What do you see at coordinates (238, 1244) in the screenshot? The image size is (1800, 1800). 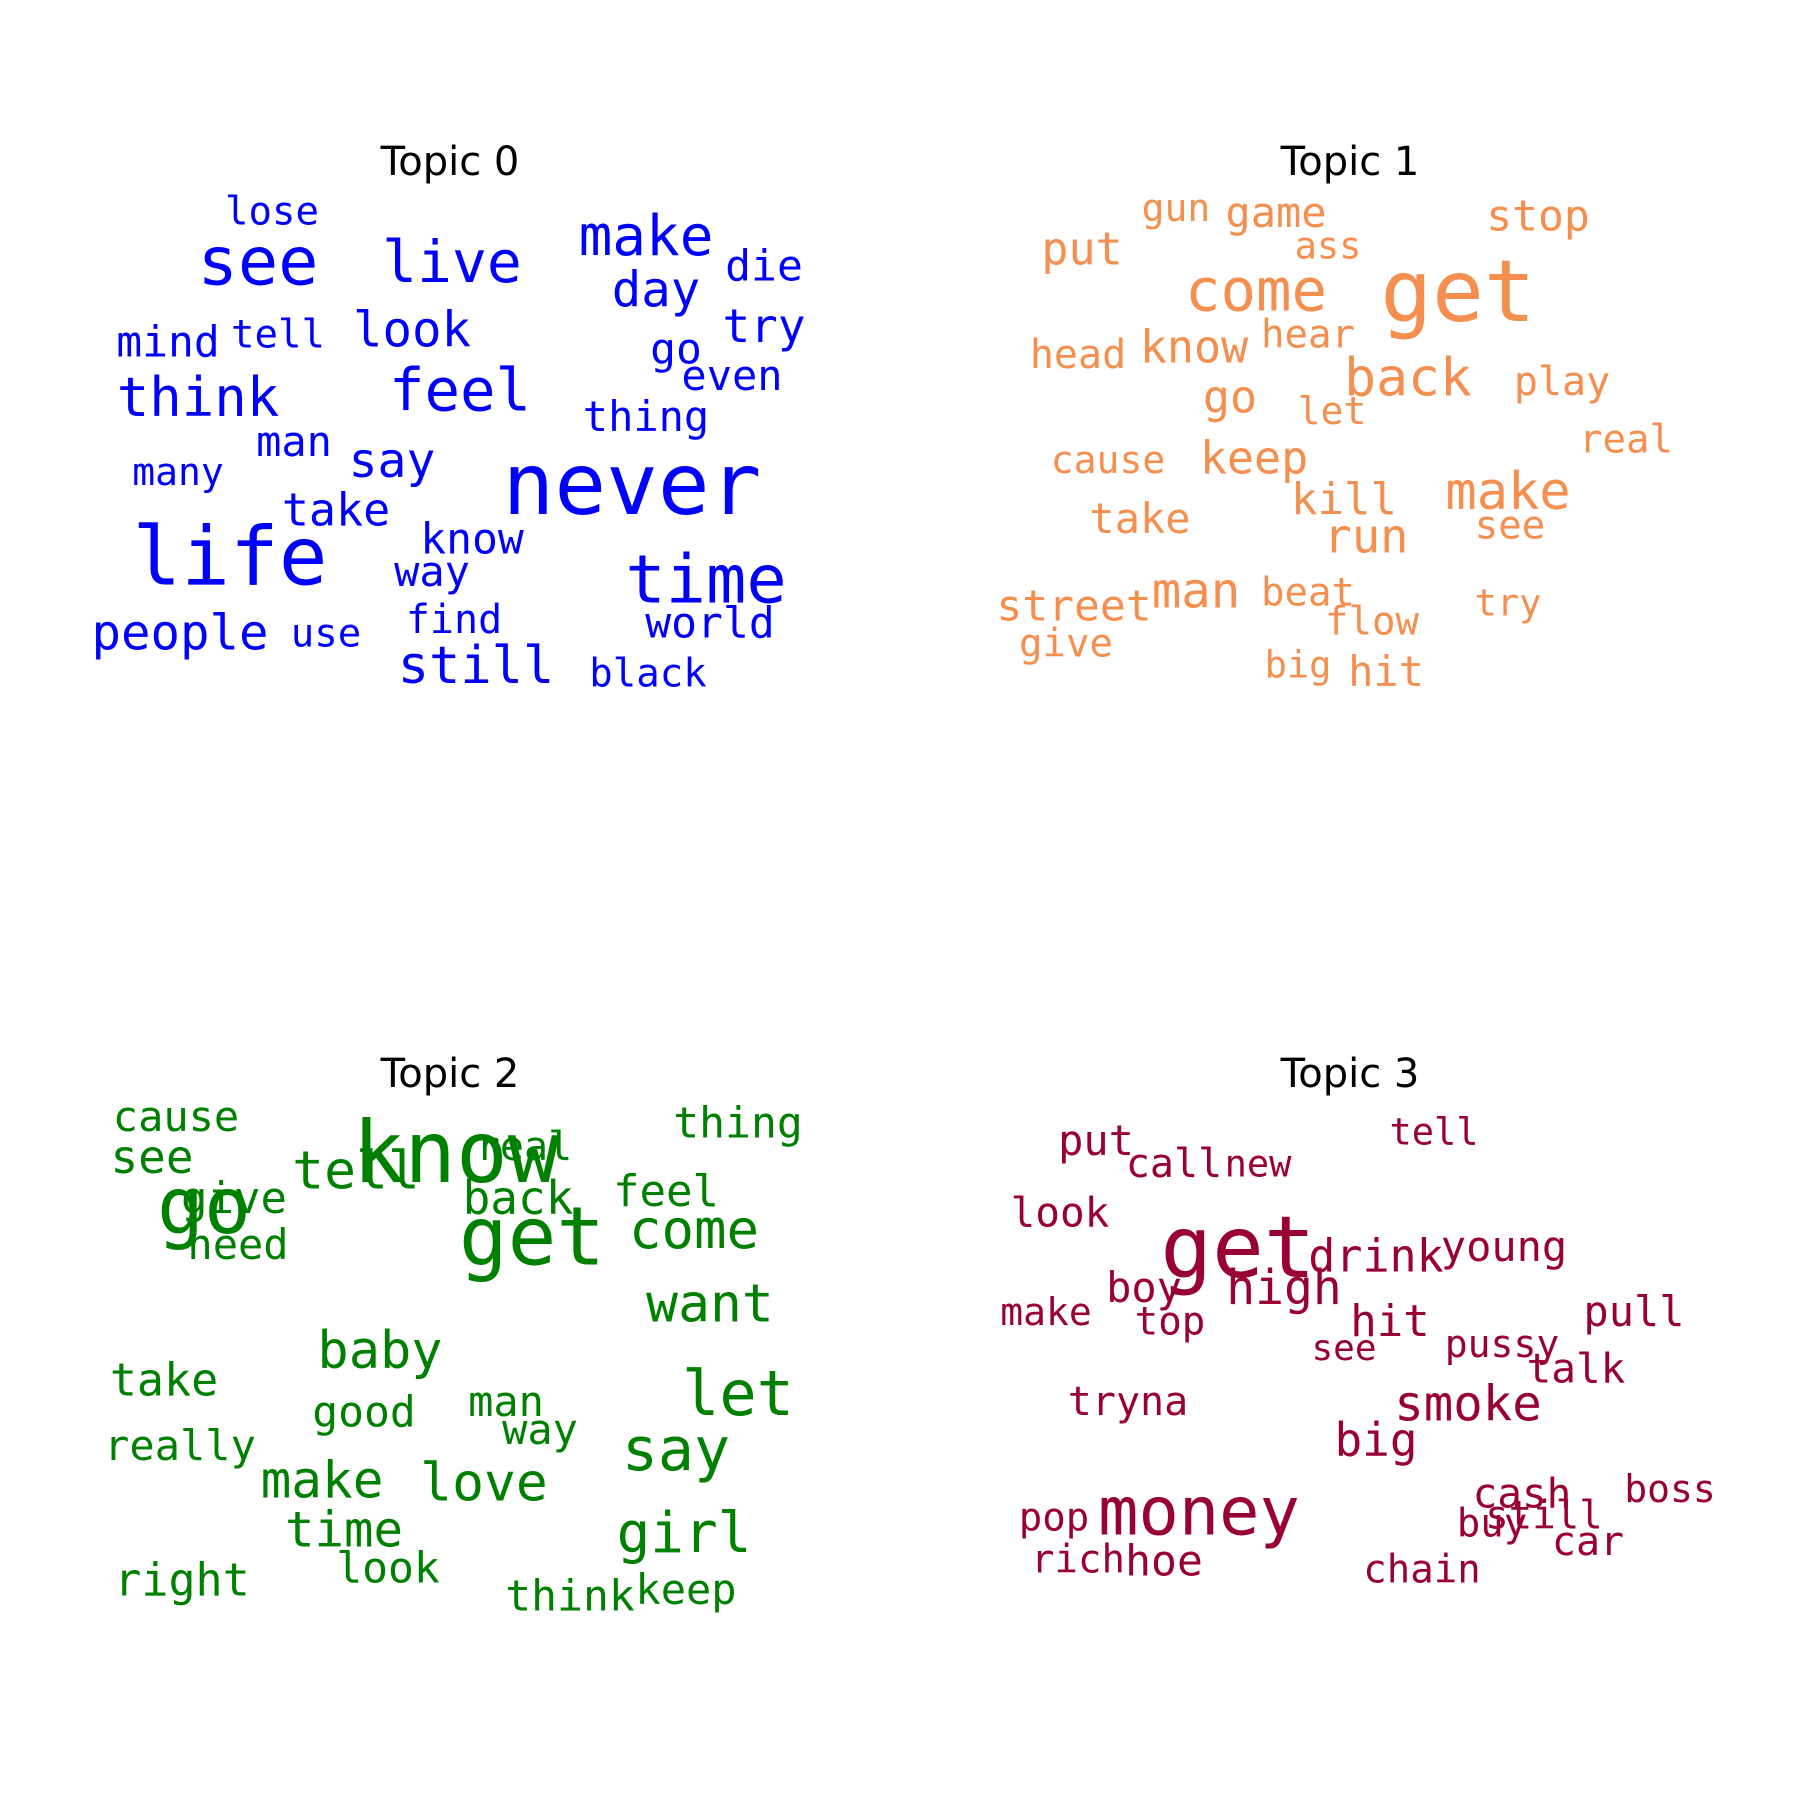 I see `topic-2-word-need: need` at bounding box center [238, 1244].